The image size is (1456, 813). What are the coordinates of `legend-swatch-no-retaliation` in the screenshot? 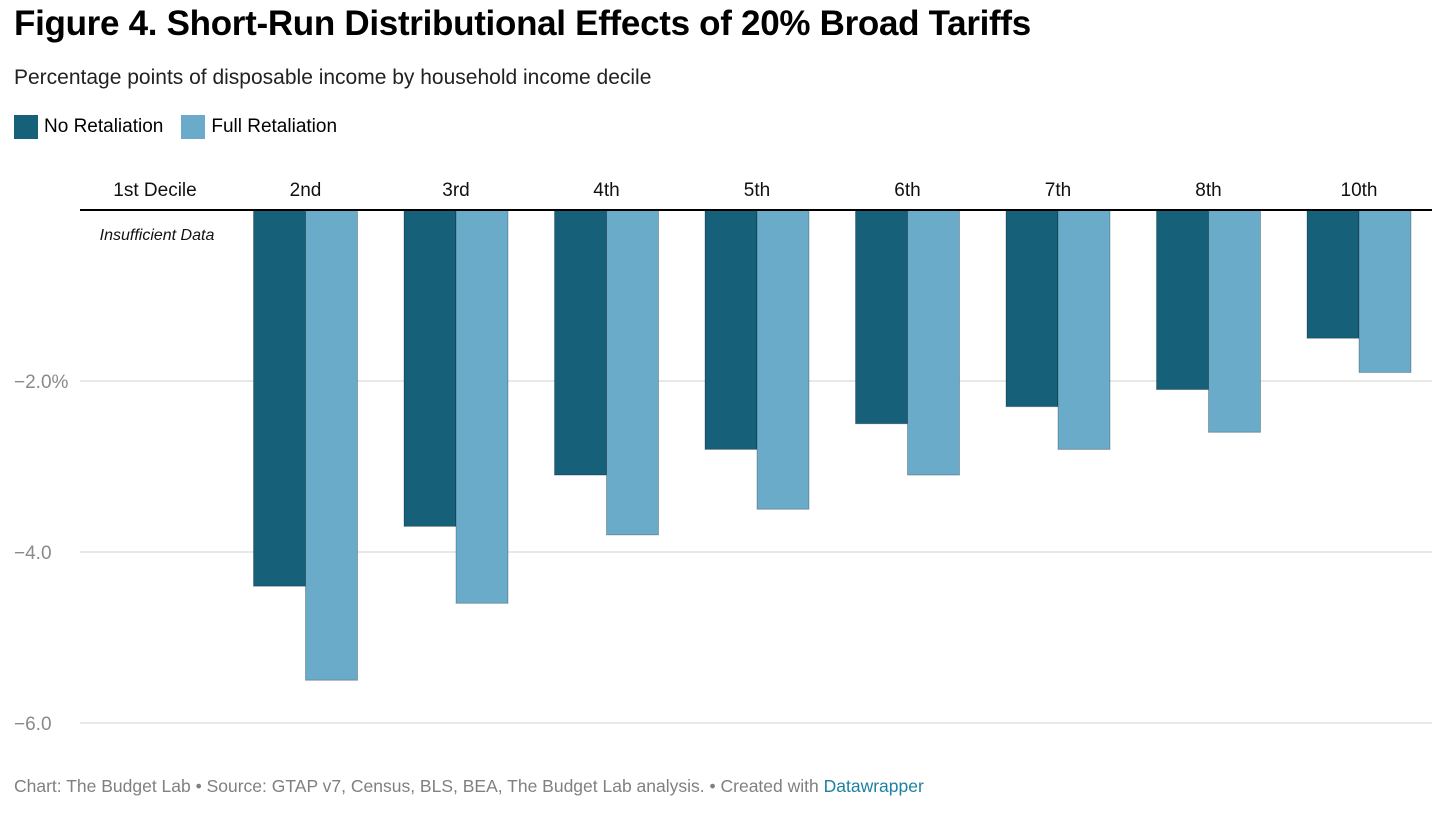 It's located at (26, 127).